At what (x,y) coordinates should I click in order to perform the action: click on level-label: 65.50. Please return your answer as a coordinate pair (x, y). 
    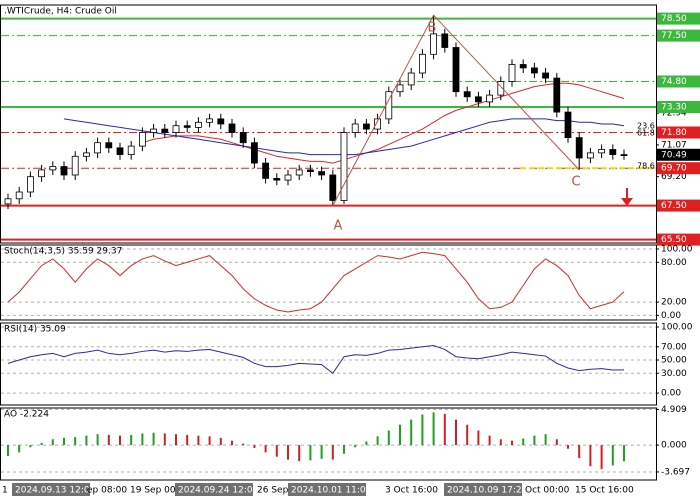
    Looking at the image, I should click on (674, 240).